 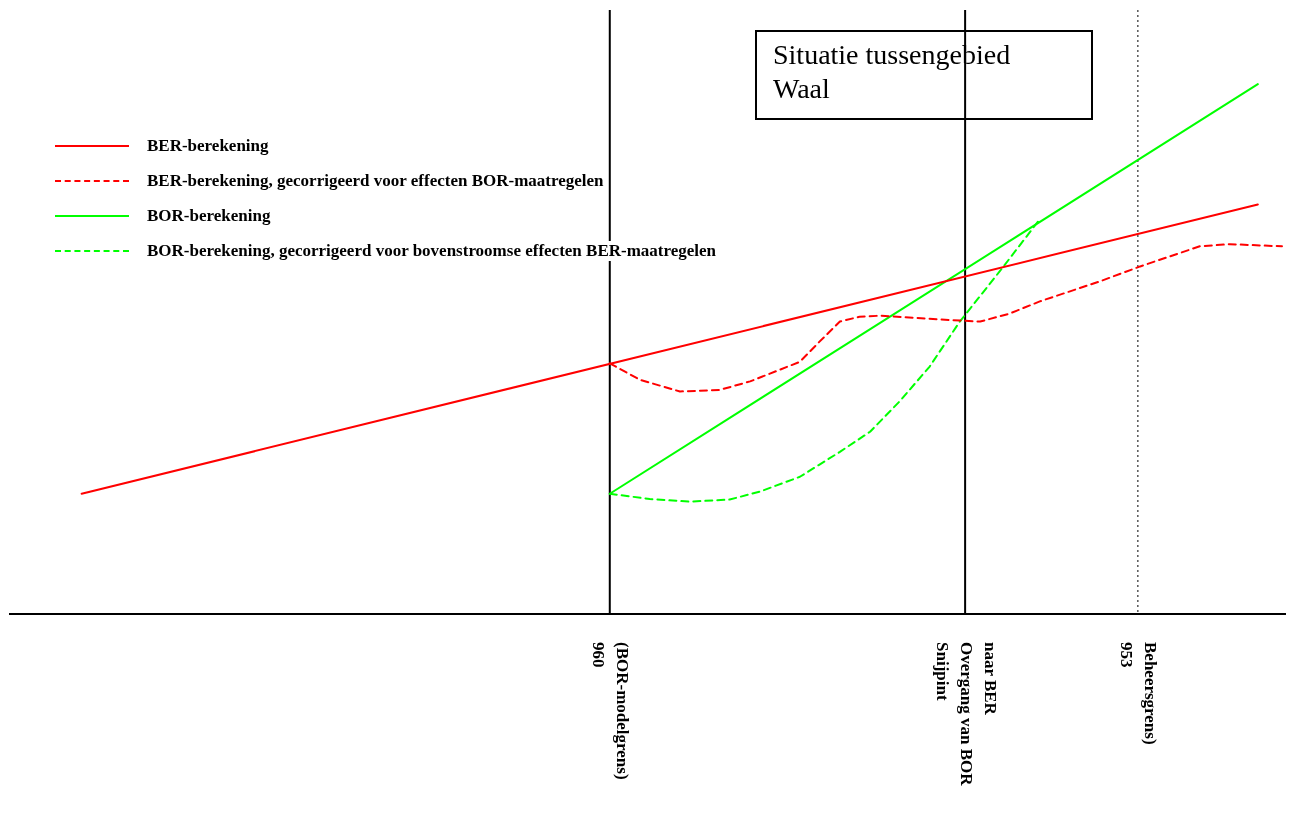 What do you see at coordinates (611, 711) in the screenshot?
I see `x-tick-label: 960 (BOR-modelgrens)` at bounding box center [611, 711].